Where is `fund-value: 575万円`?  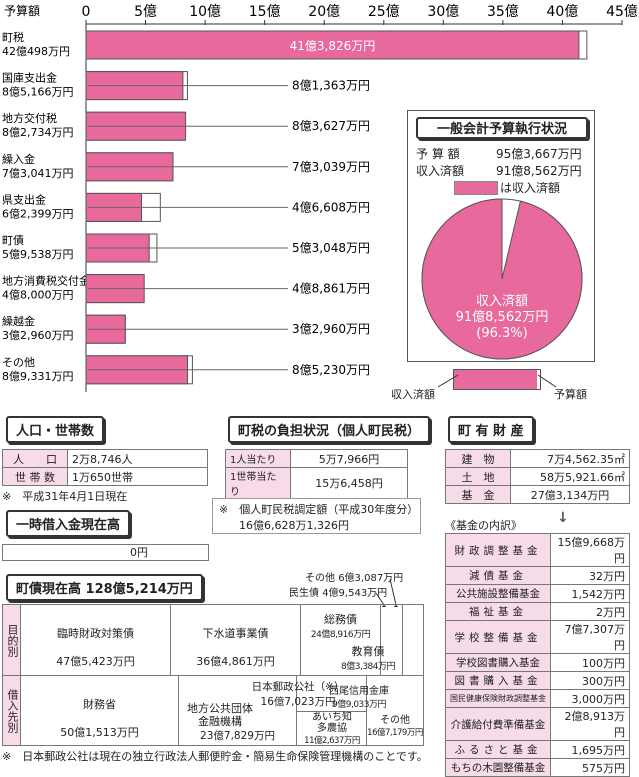
fund-value: 575万円 is located at coordinates (590, 767).